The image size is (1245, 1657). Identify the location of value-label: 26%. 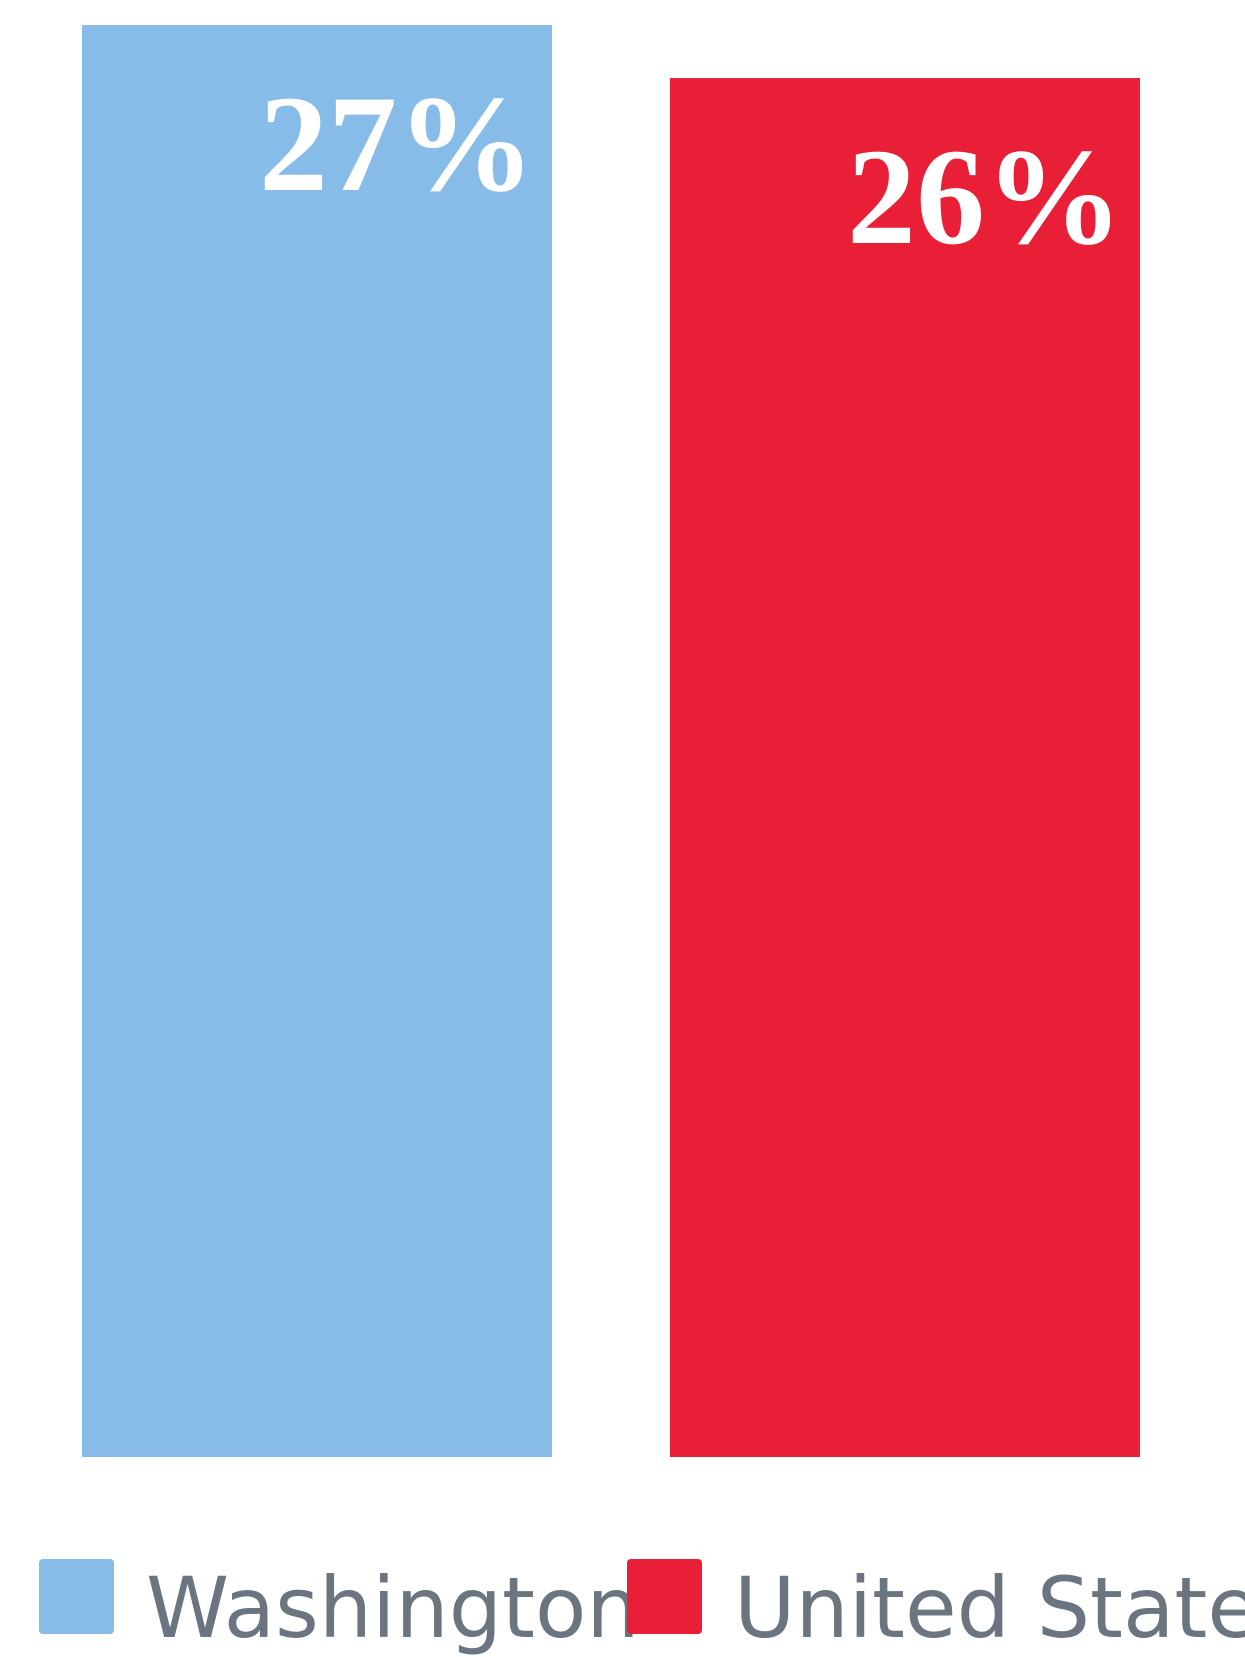
(985, 196).